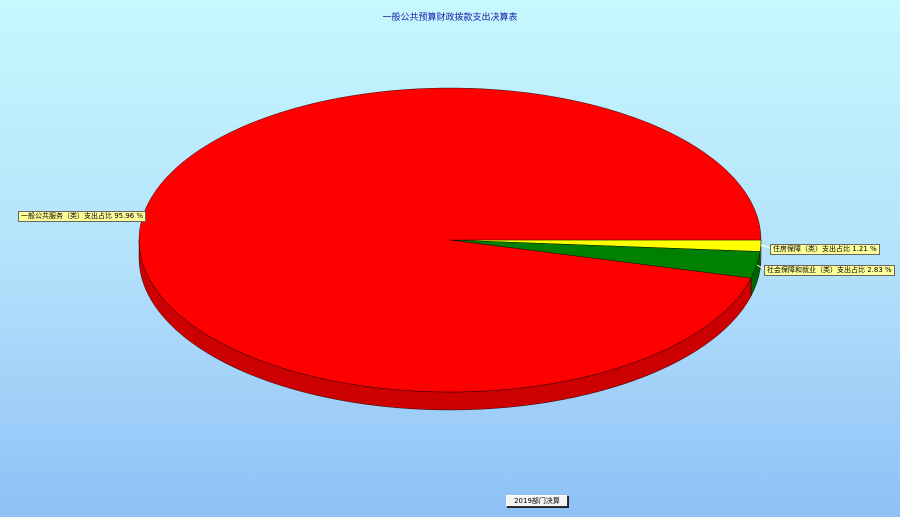 This screenshot has height=517, width=900. I want to click on chart-title: 一般公共预算财政拨款支出决算表, so click(450, 18).